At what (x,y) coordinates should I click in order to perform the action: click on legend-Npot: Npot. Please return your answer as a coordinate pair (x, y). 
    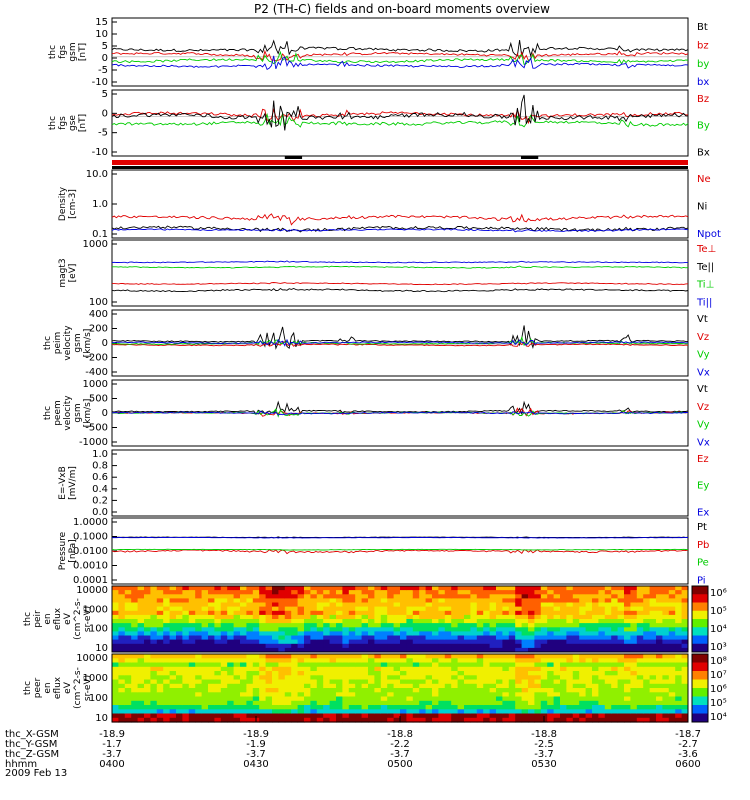
    Looking at the image, I should click on (709, 234).